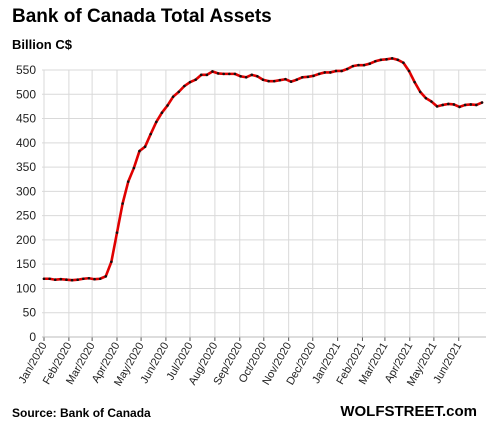 This screenshot has height=429, width=491. Describe the element at coordinates (26, 191) in the screenshot. I see `y-tick-label: 300` at that location.